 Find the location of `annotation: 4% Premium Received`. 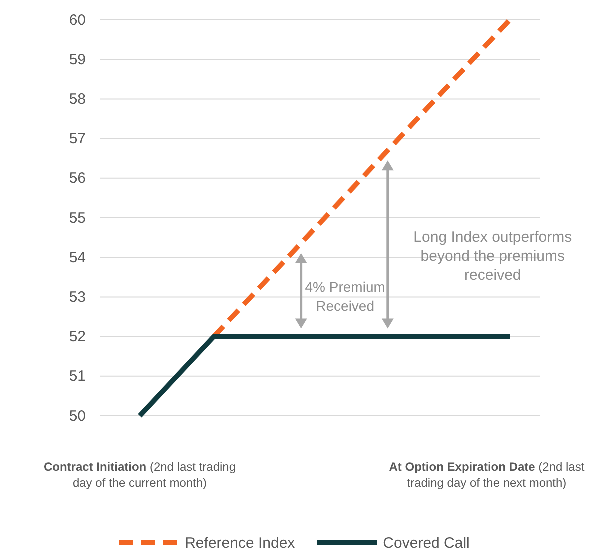

annotation: 4% Premium Received is located at coordinates (345, 296).